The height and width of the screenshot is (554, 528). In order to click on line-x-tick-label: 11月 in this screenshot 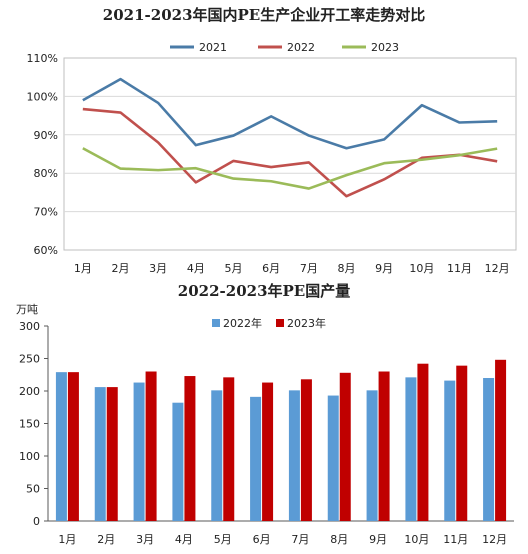, I will do `click(459, 268)`.